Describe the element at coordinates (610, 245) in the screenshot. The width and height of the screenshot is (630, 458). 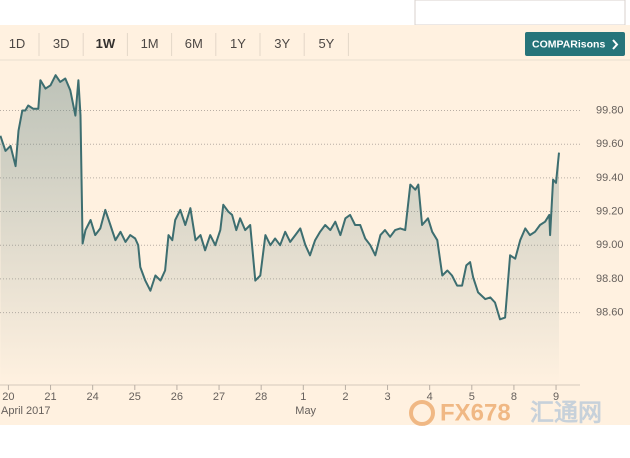
I see `y-tick-label: 99.00` at that location.